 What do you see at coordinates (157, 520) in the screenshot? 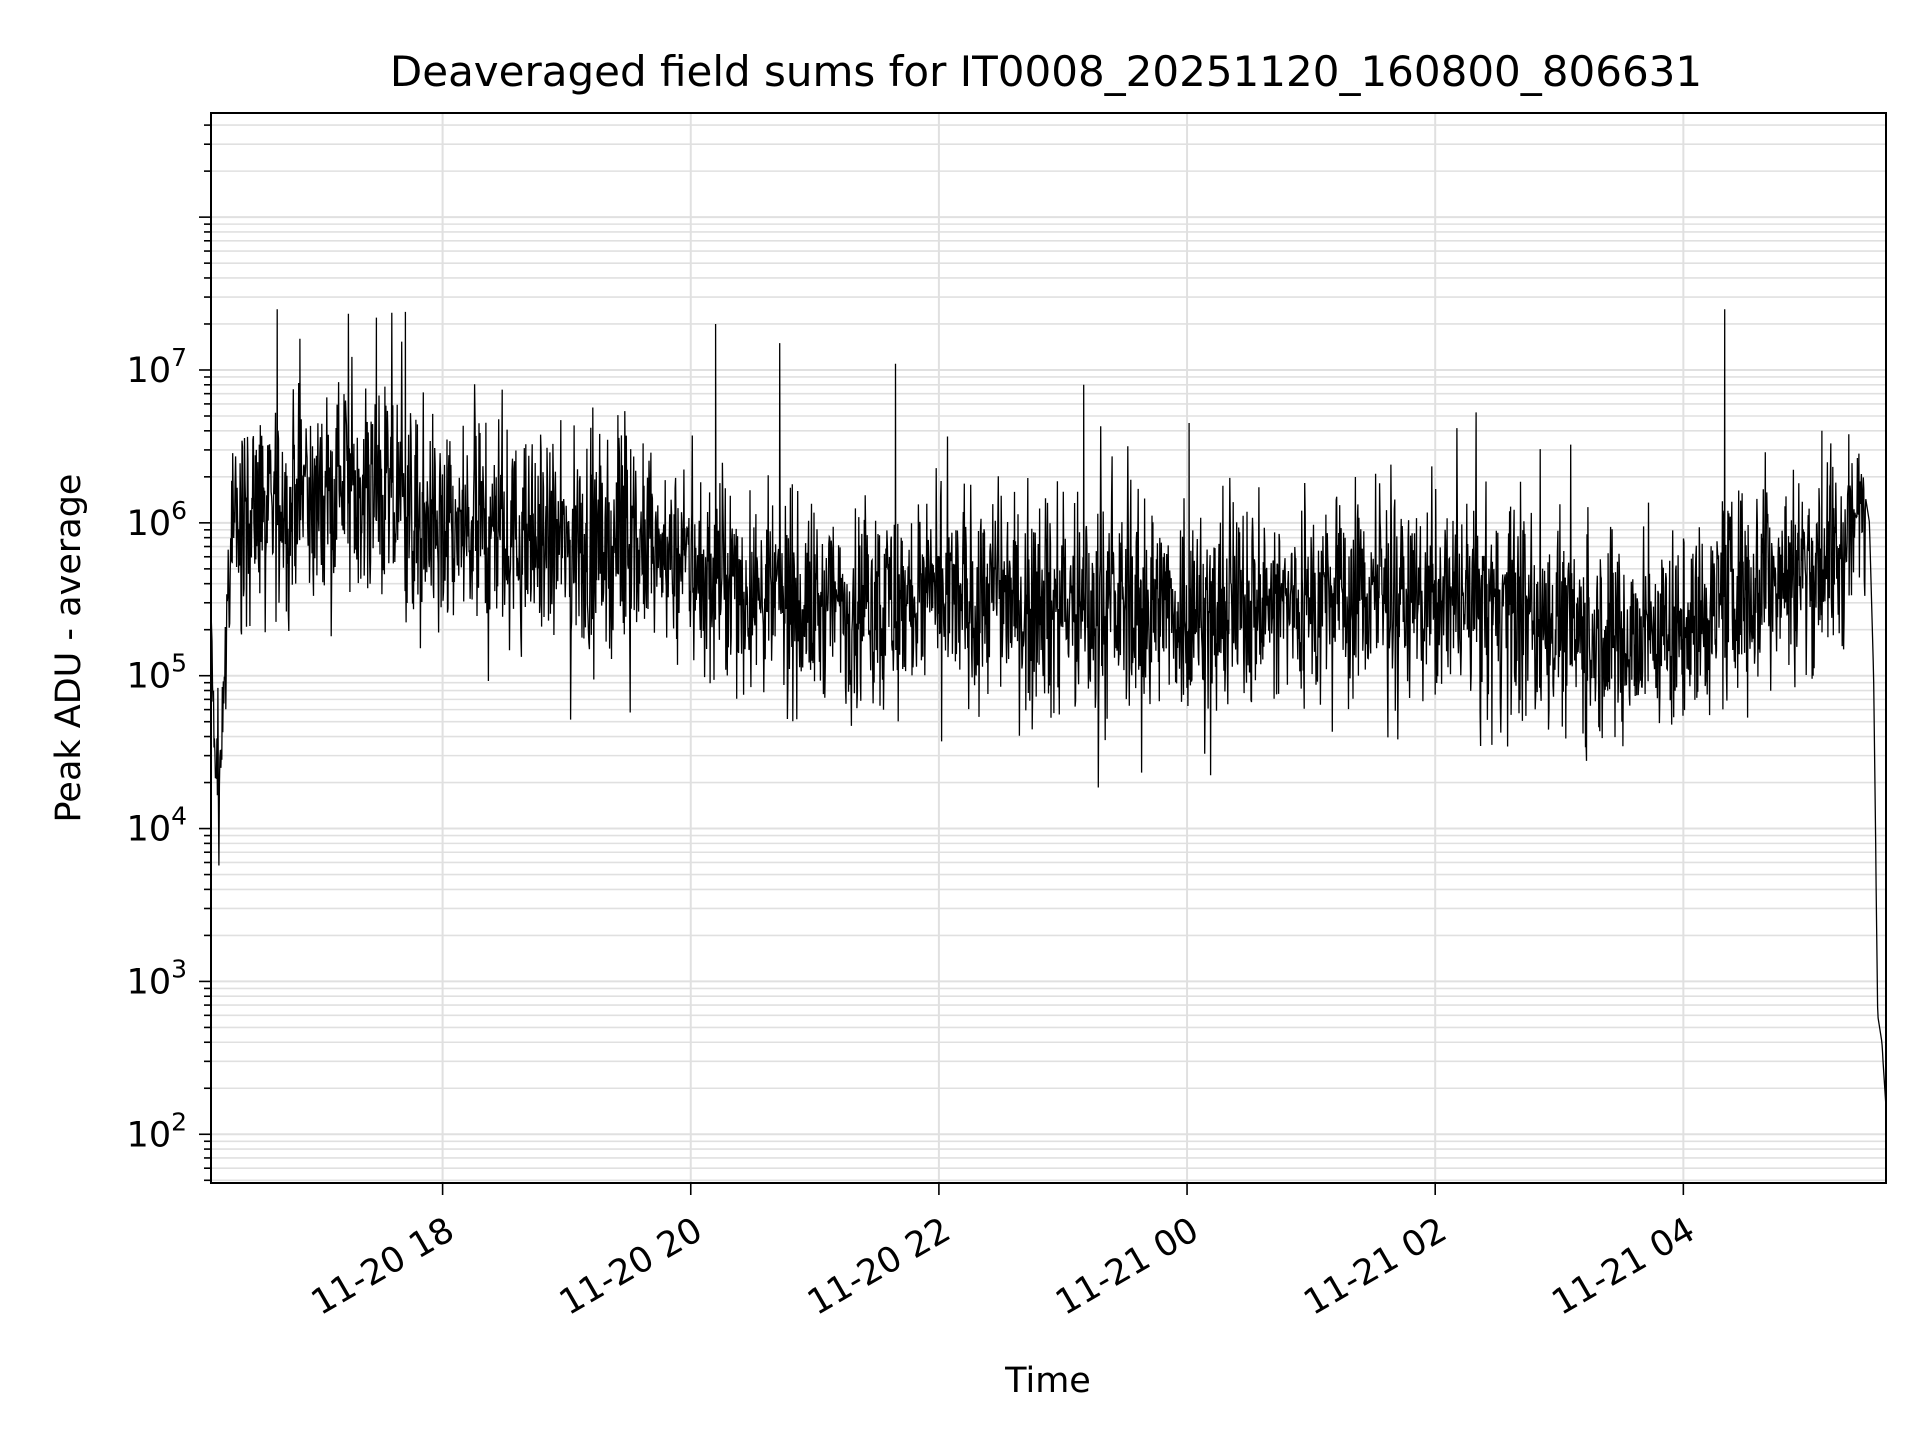
I see `y-tick-label: 10⁶` at bounding box center [157, 520].